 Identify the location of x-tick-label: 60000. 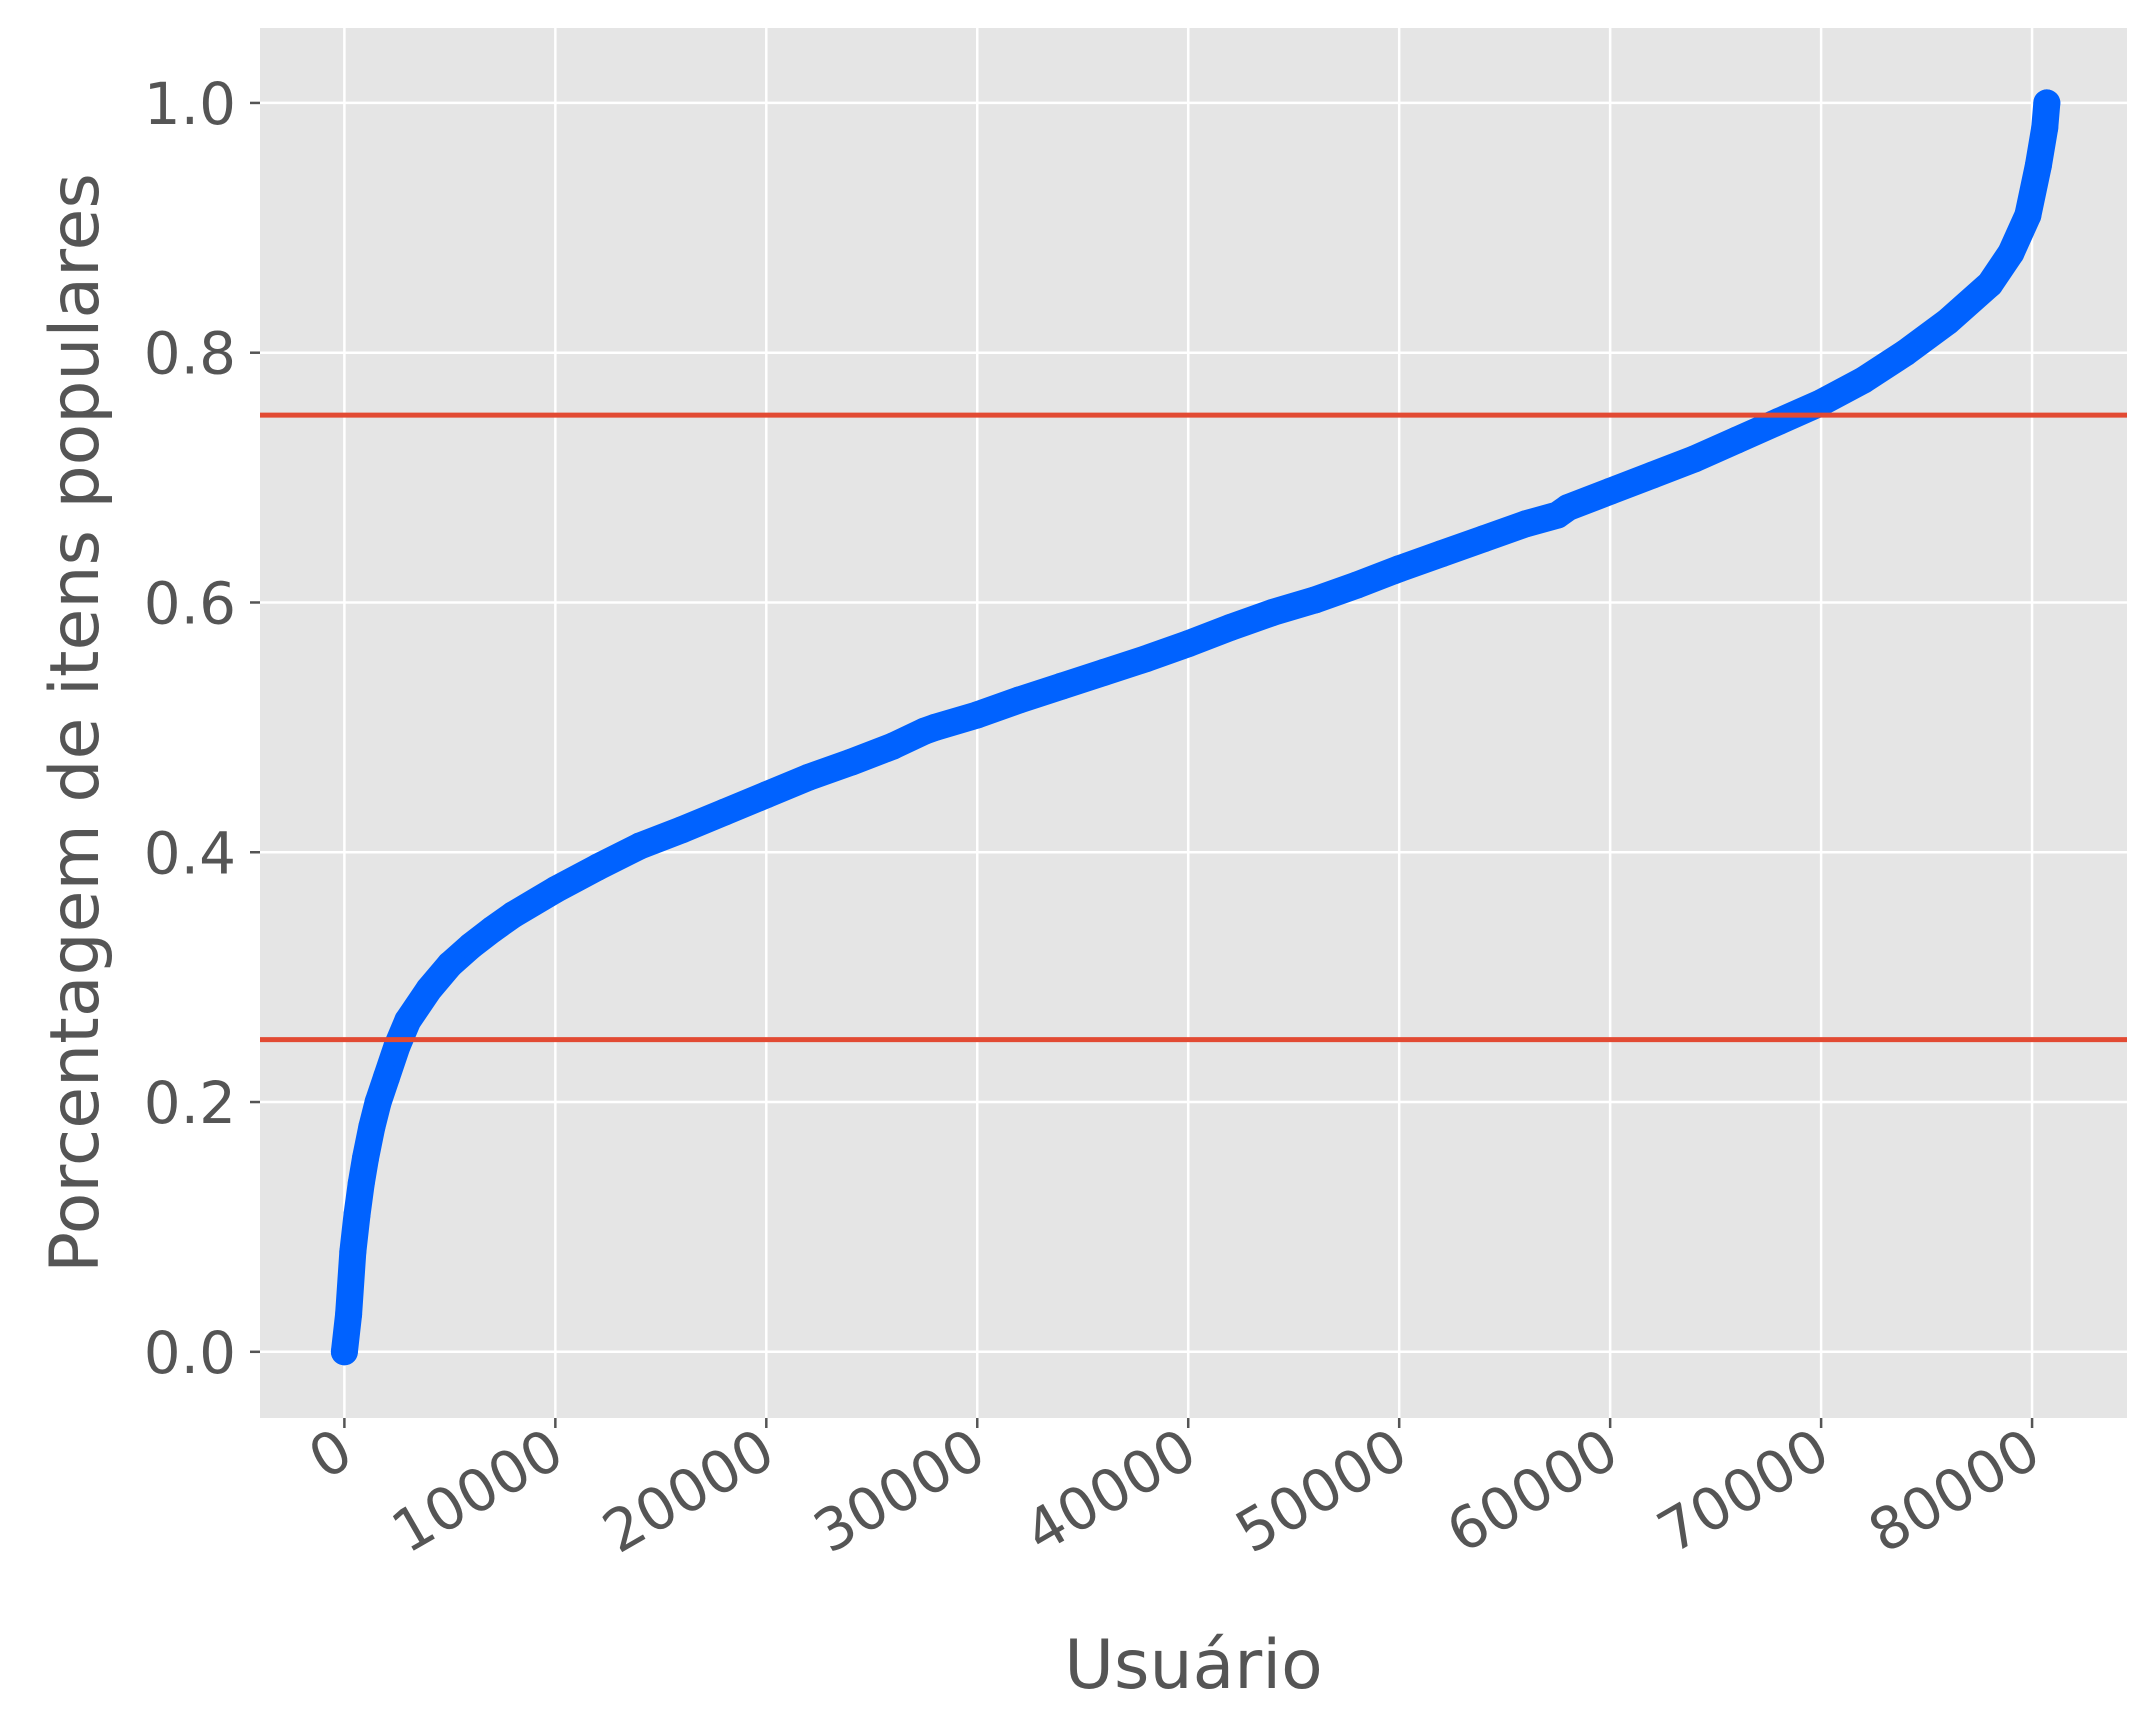
(1532, 1490).